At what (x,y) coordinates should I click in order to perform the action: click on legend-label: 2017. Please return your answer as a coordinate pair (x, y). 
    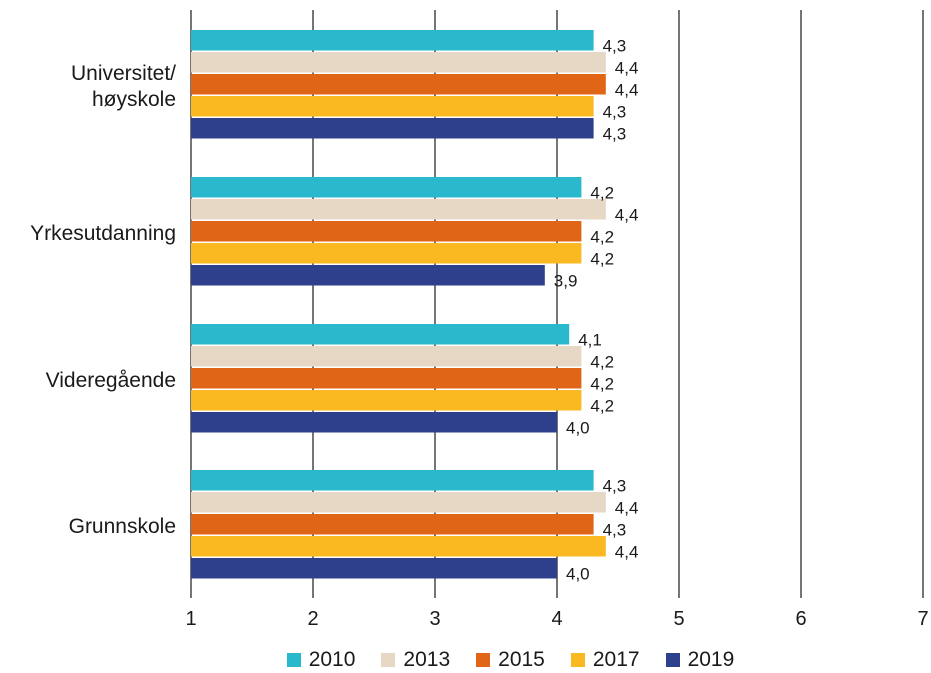
    Looking at the image, I should click on (616, 659).